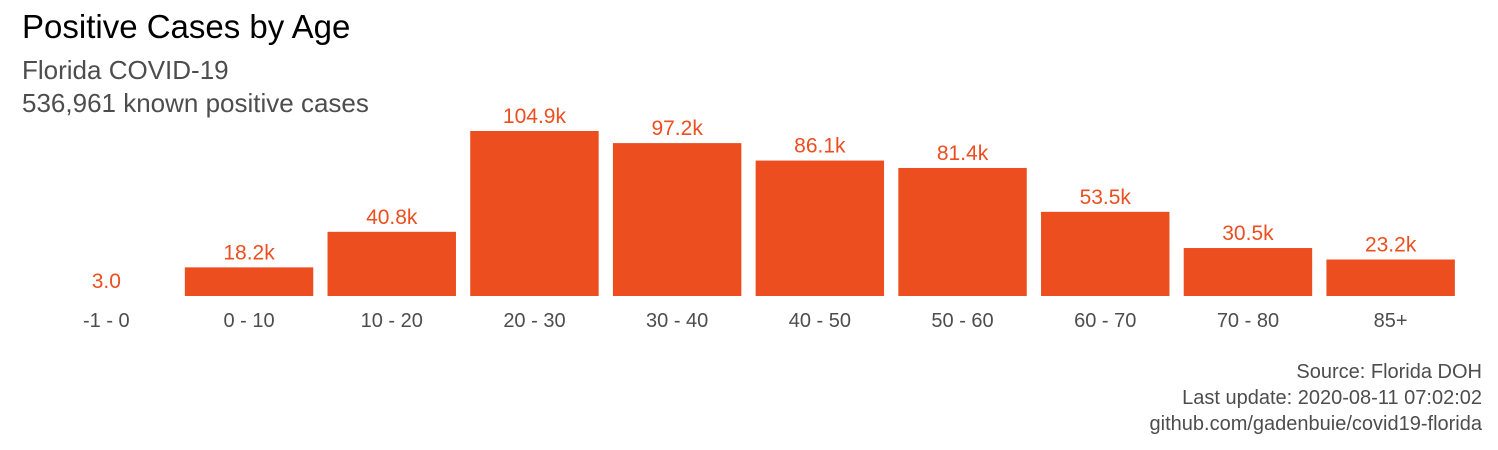 The image size is (1498, 450). Describe the element at coordinates (392, 321) in the screenshot. I see `x-tick-label-10 - 20: 10 - 20` at that location.